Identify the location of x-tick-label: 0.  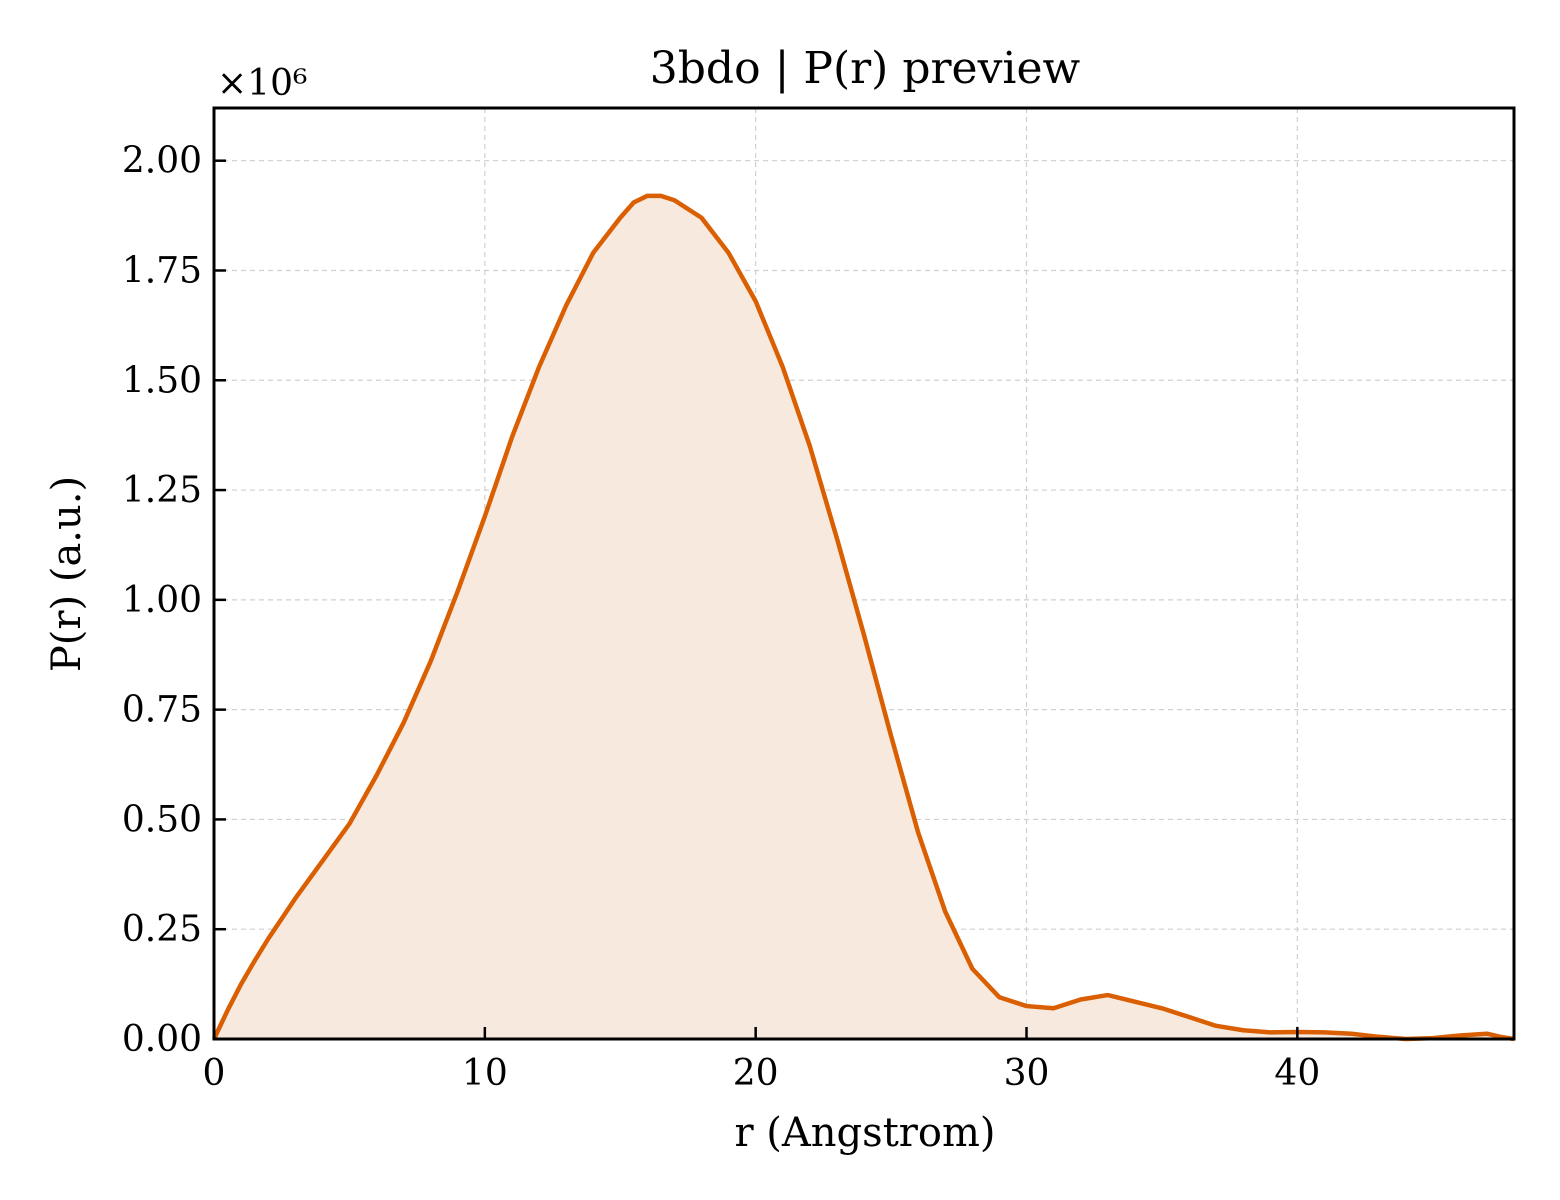
(214, 1073).